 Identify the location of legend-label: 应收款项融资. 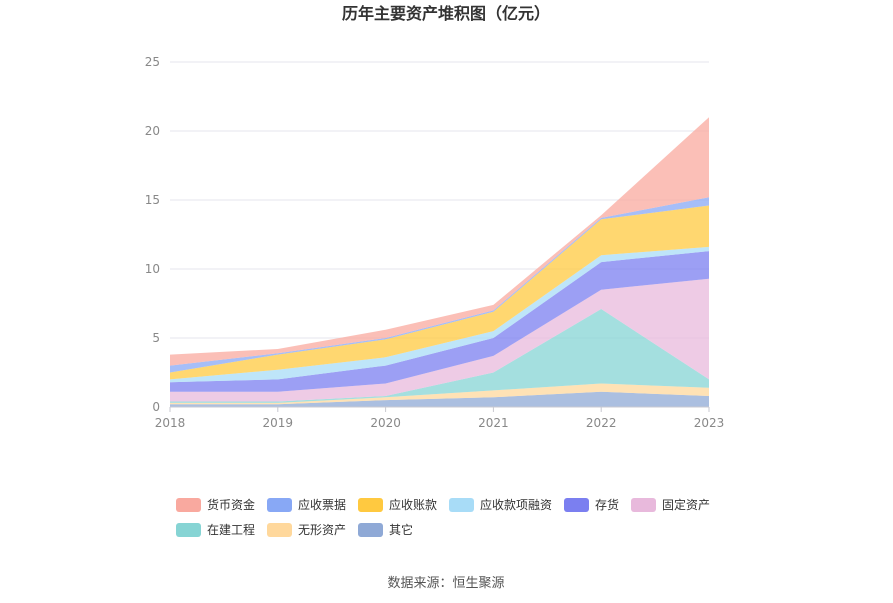
(516, 504).